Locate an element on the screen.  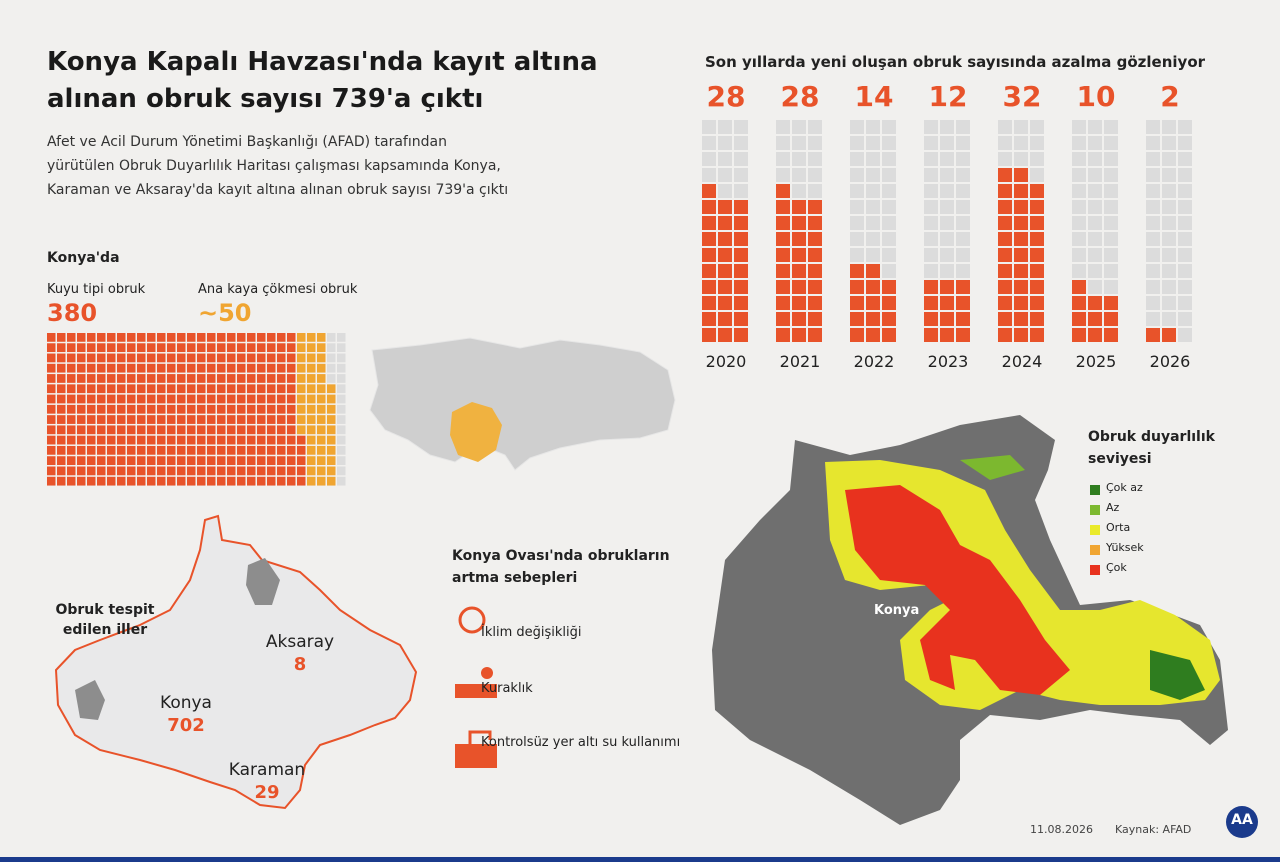
province-name: Karaman is located at coordinates (267, 770).